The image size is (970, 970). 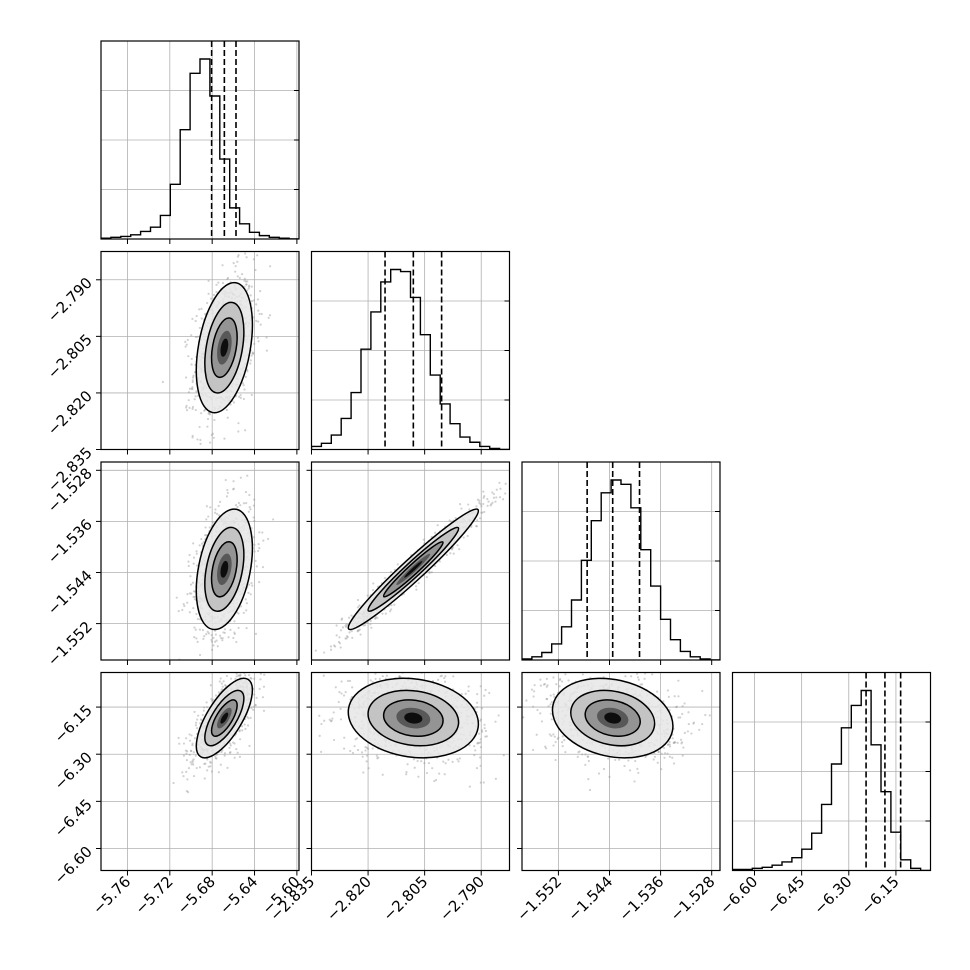 What do you see at coordinates (73, 817) in the screenshot?
I see `y-tick-label: −6.45` at bounding box center [73, 817].